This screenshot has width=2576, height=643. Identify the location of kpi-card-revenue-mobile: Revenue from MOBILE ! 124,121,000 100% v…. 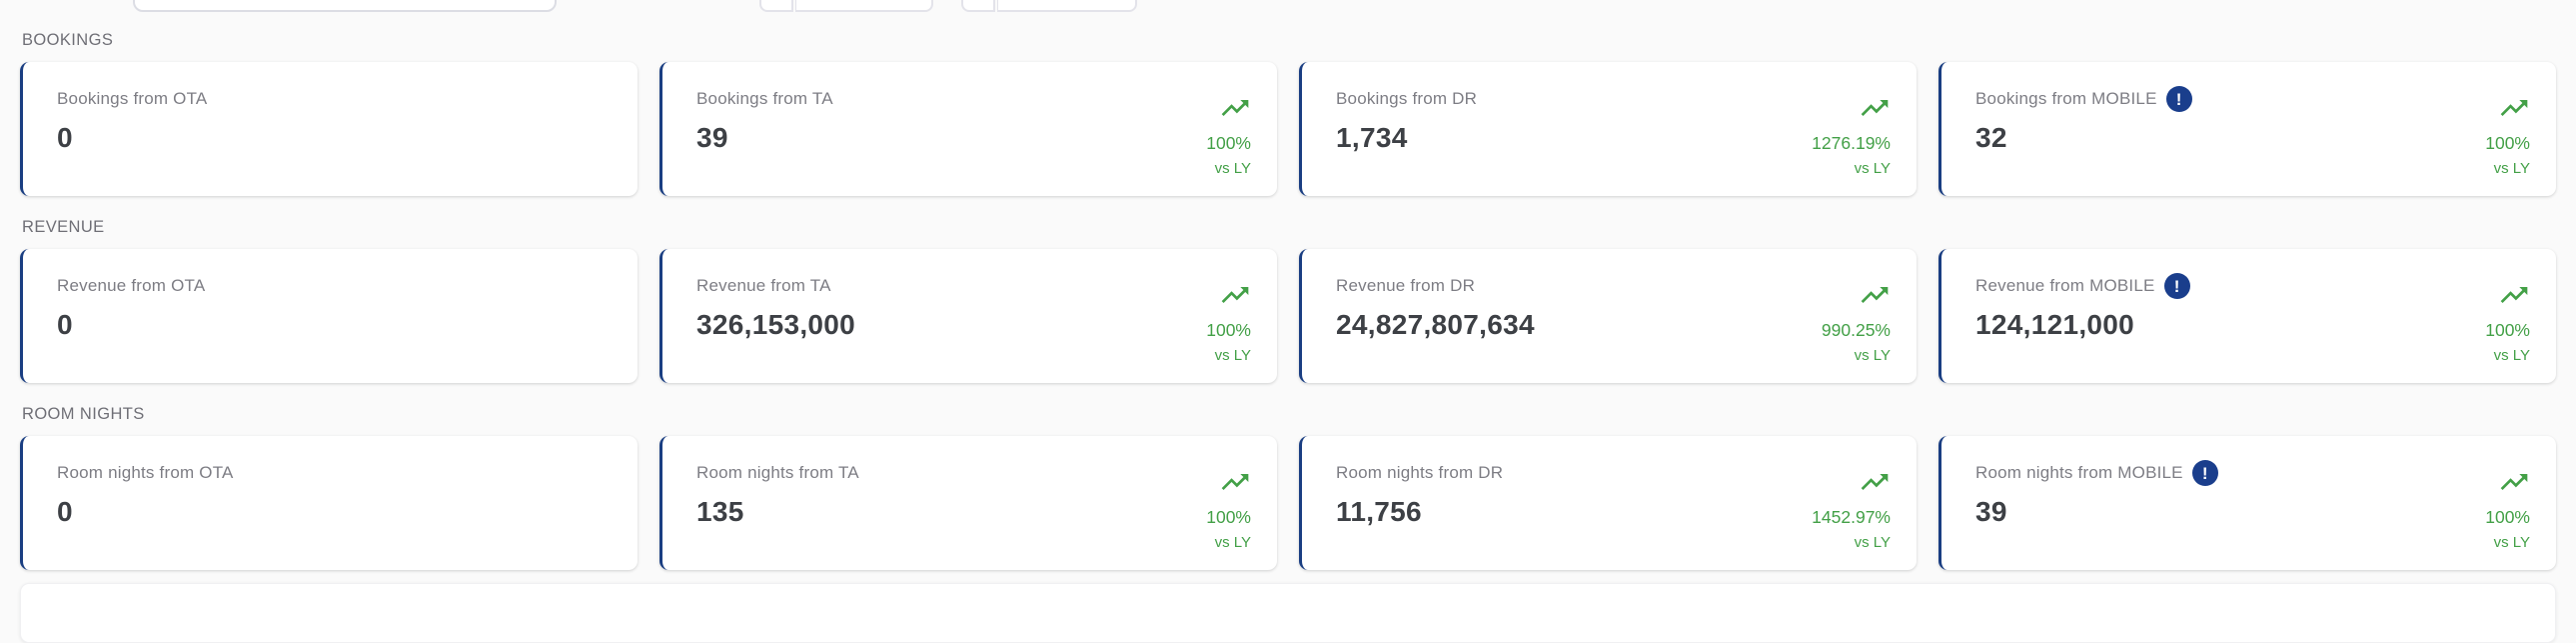
(2247, 316).